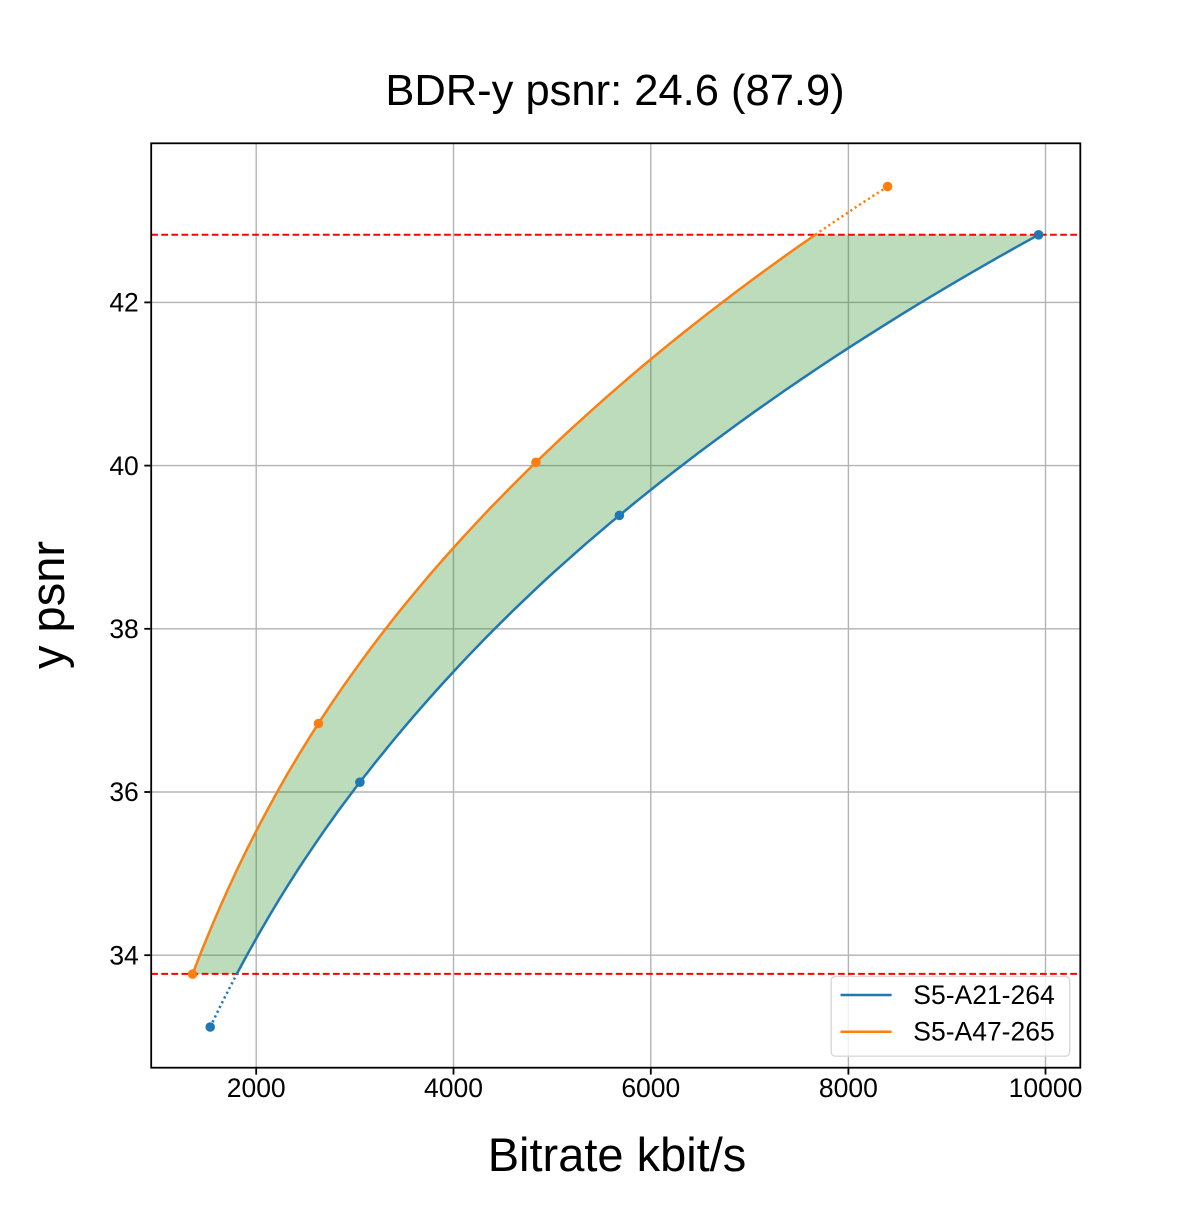 The image size is (1200, 1205). I want to click on svg-text: 34, so click(123, 955).